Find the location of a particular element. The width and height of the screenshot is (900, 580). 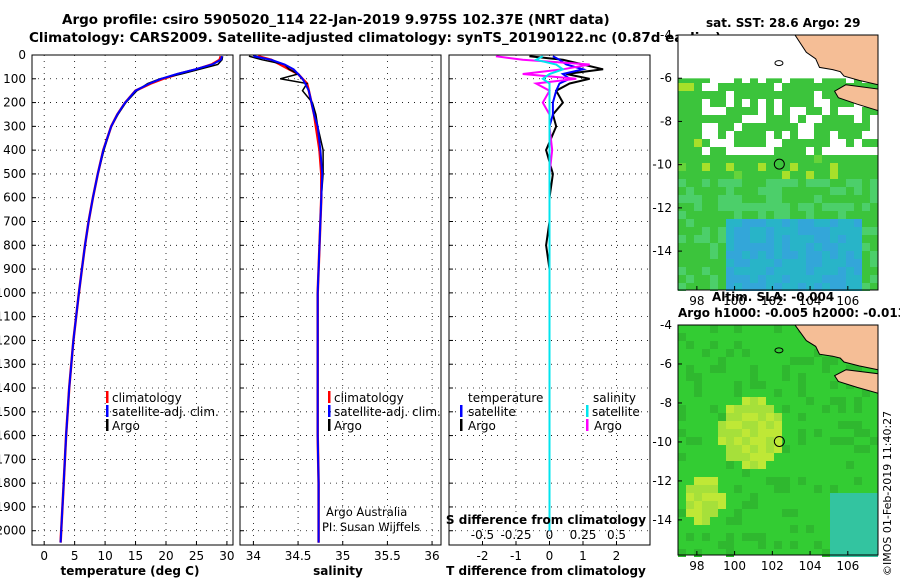

y-tick-label: 900 is located at coordinates (14, 269).